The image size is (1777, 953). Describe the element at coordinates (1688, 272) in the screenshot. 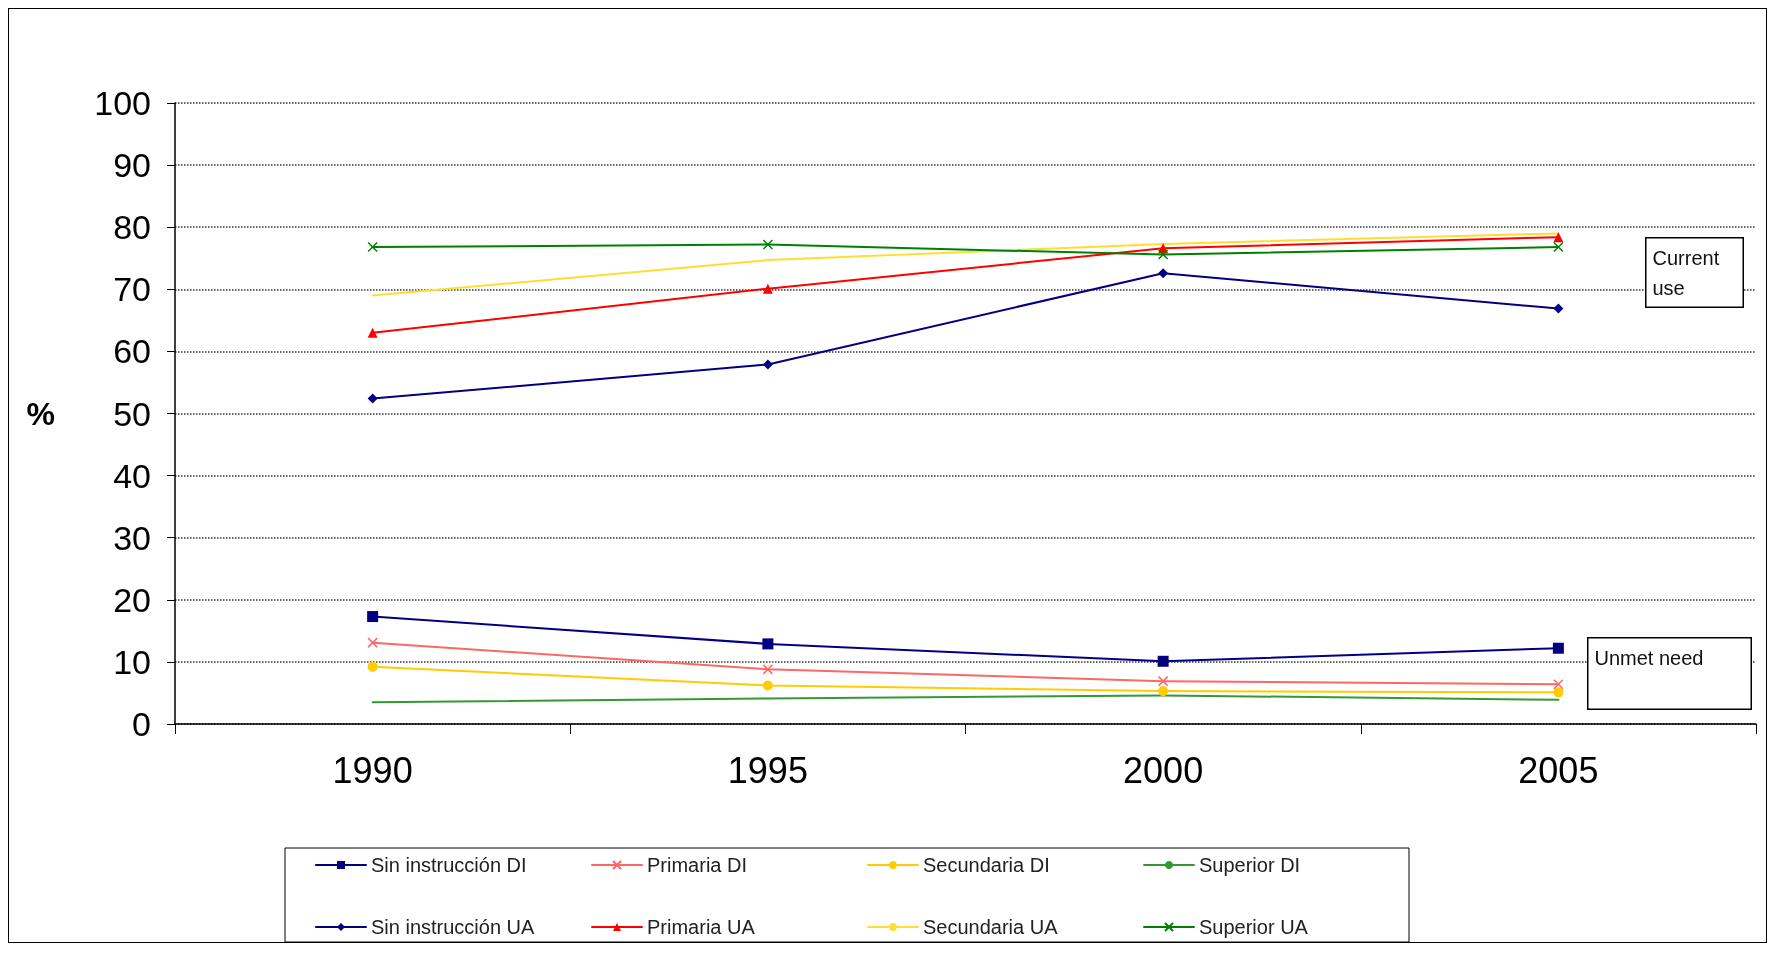

I see `annotation: Current use` at that location.